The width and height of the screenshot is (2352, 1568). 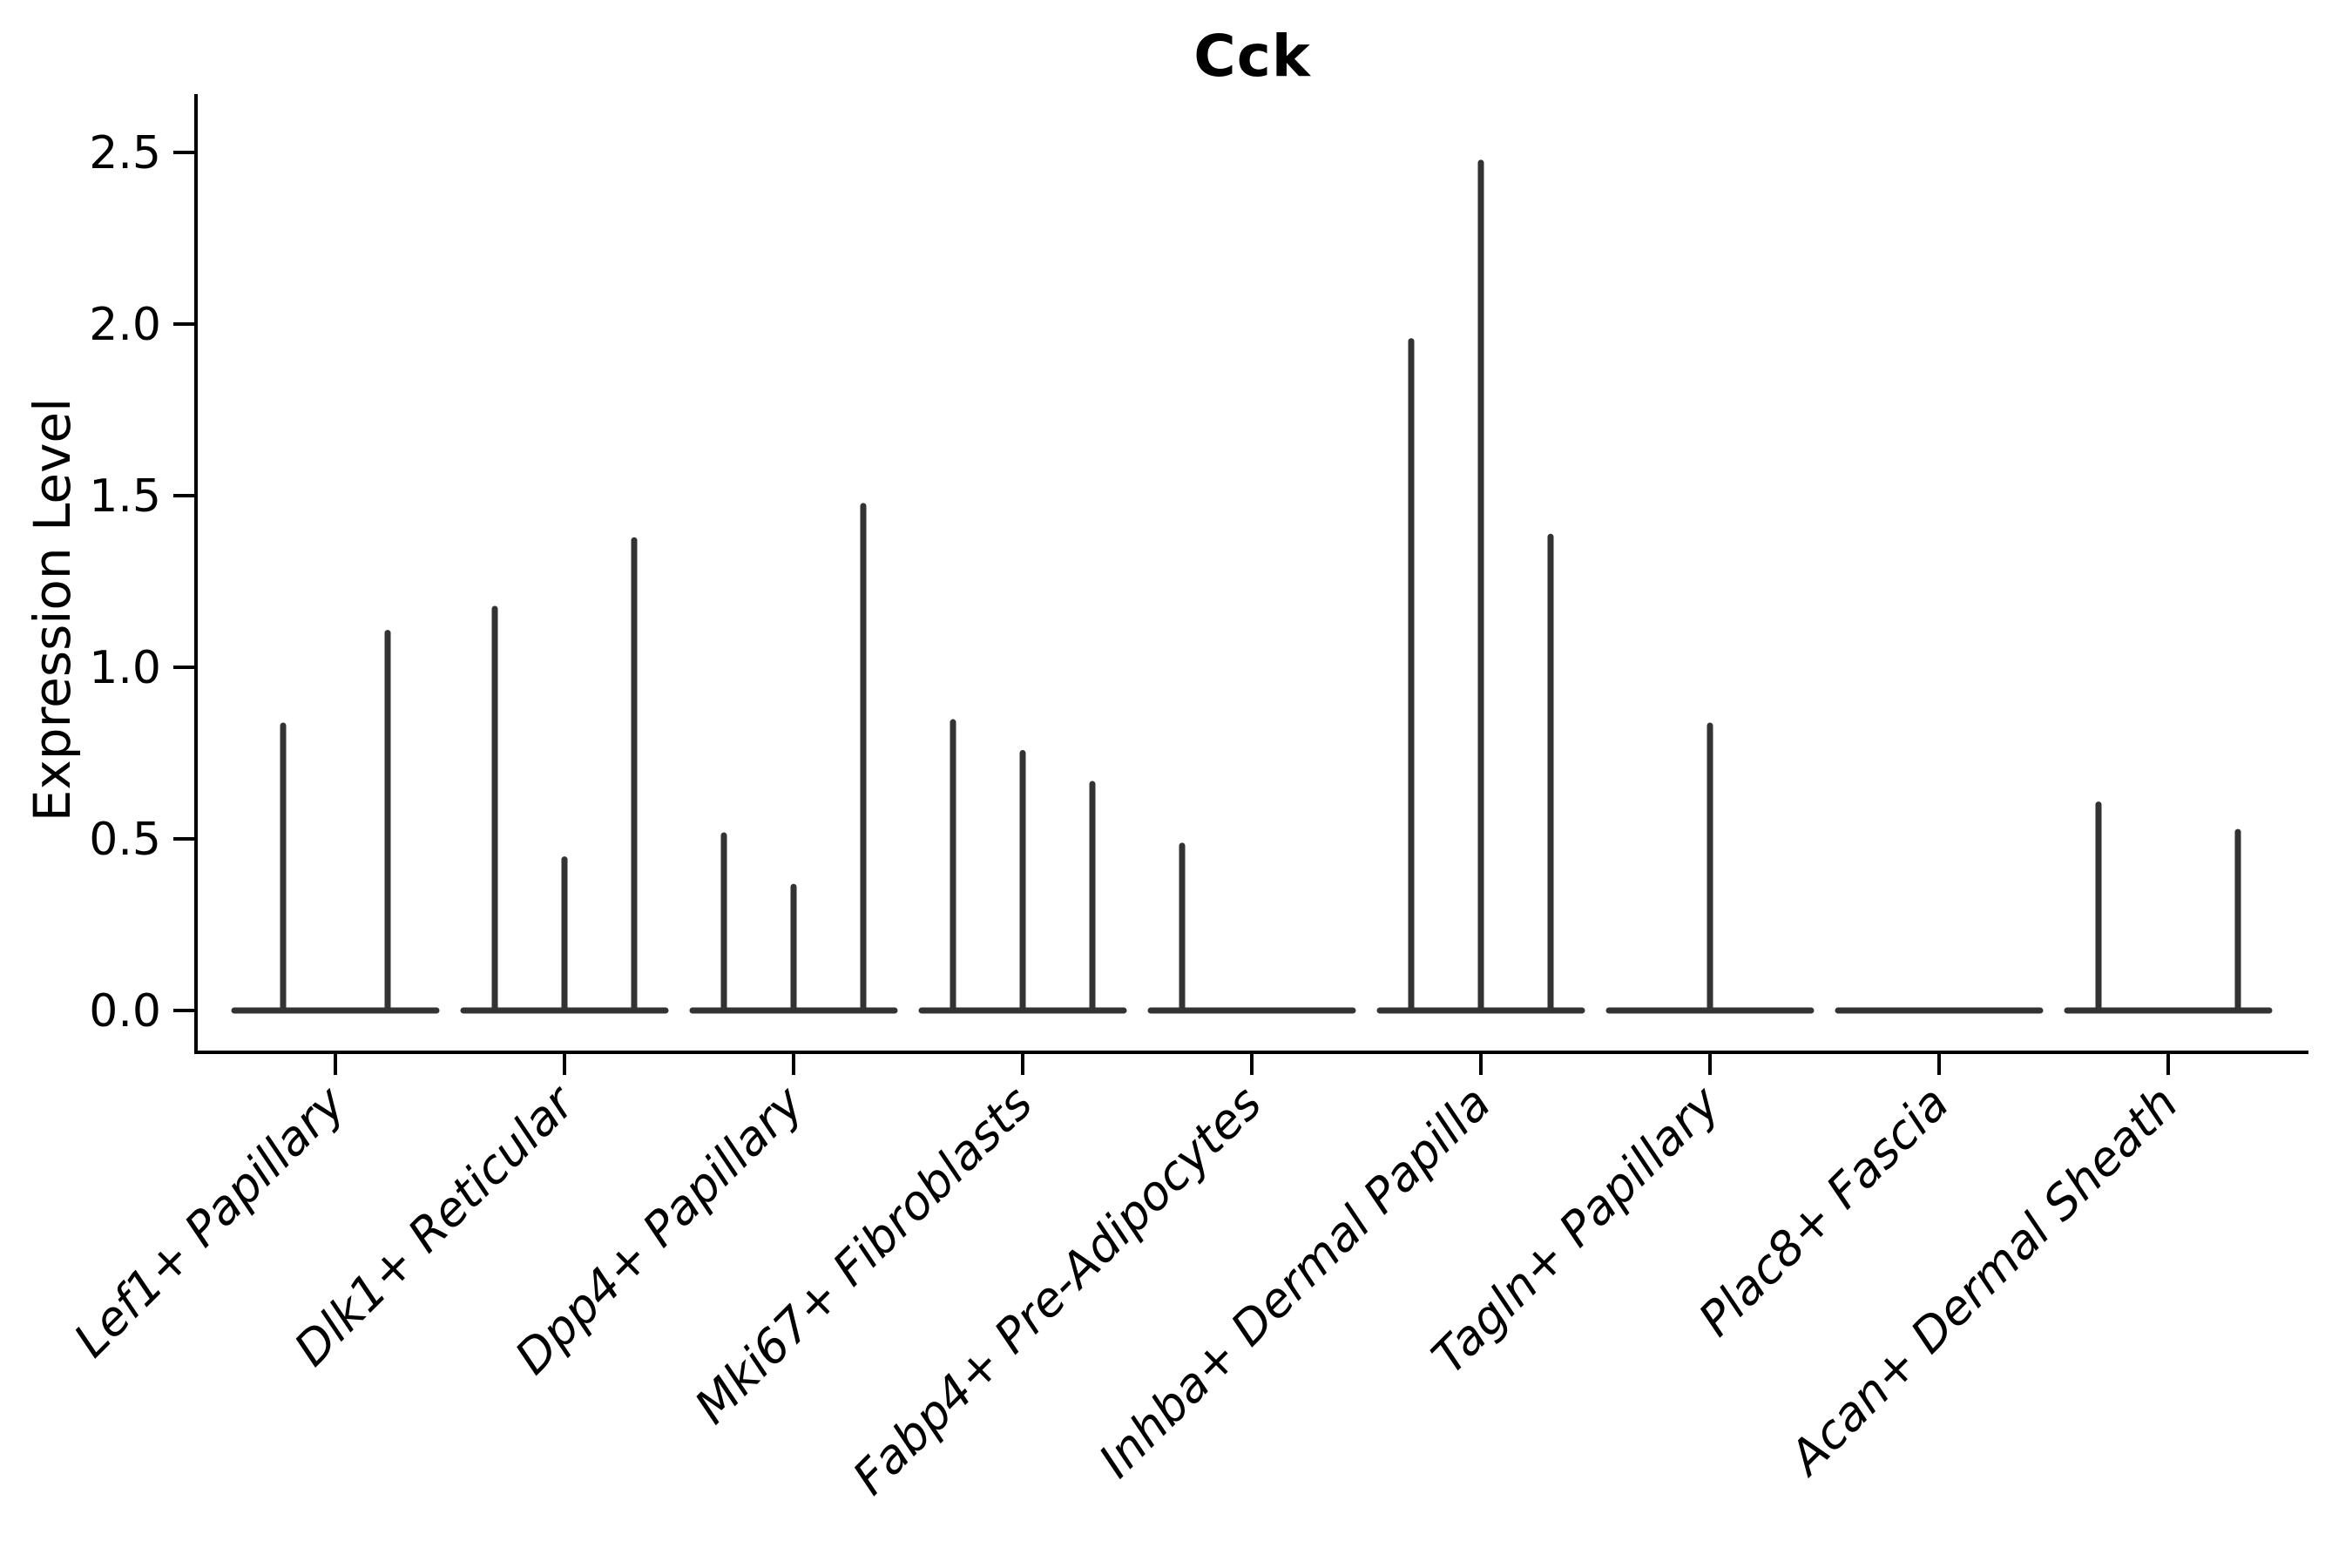 I want to click on y-tick-label: 1.0, so click(x=125, y=668).